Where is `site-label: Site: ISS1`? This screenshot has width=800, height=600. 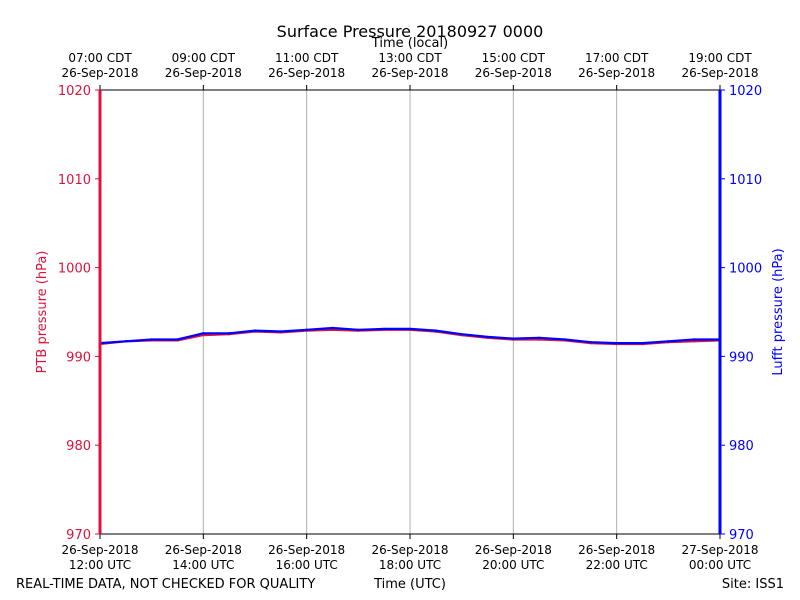 site-label: Site: ISS1 is located at coordinates (753, 584).